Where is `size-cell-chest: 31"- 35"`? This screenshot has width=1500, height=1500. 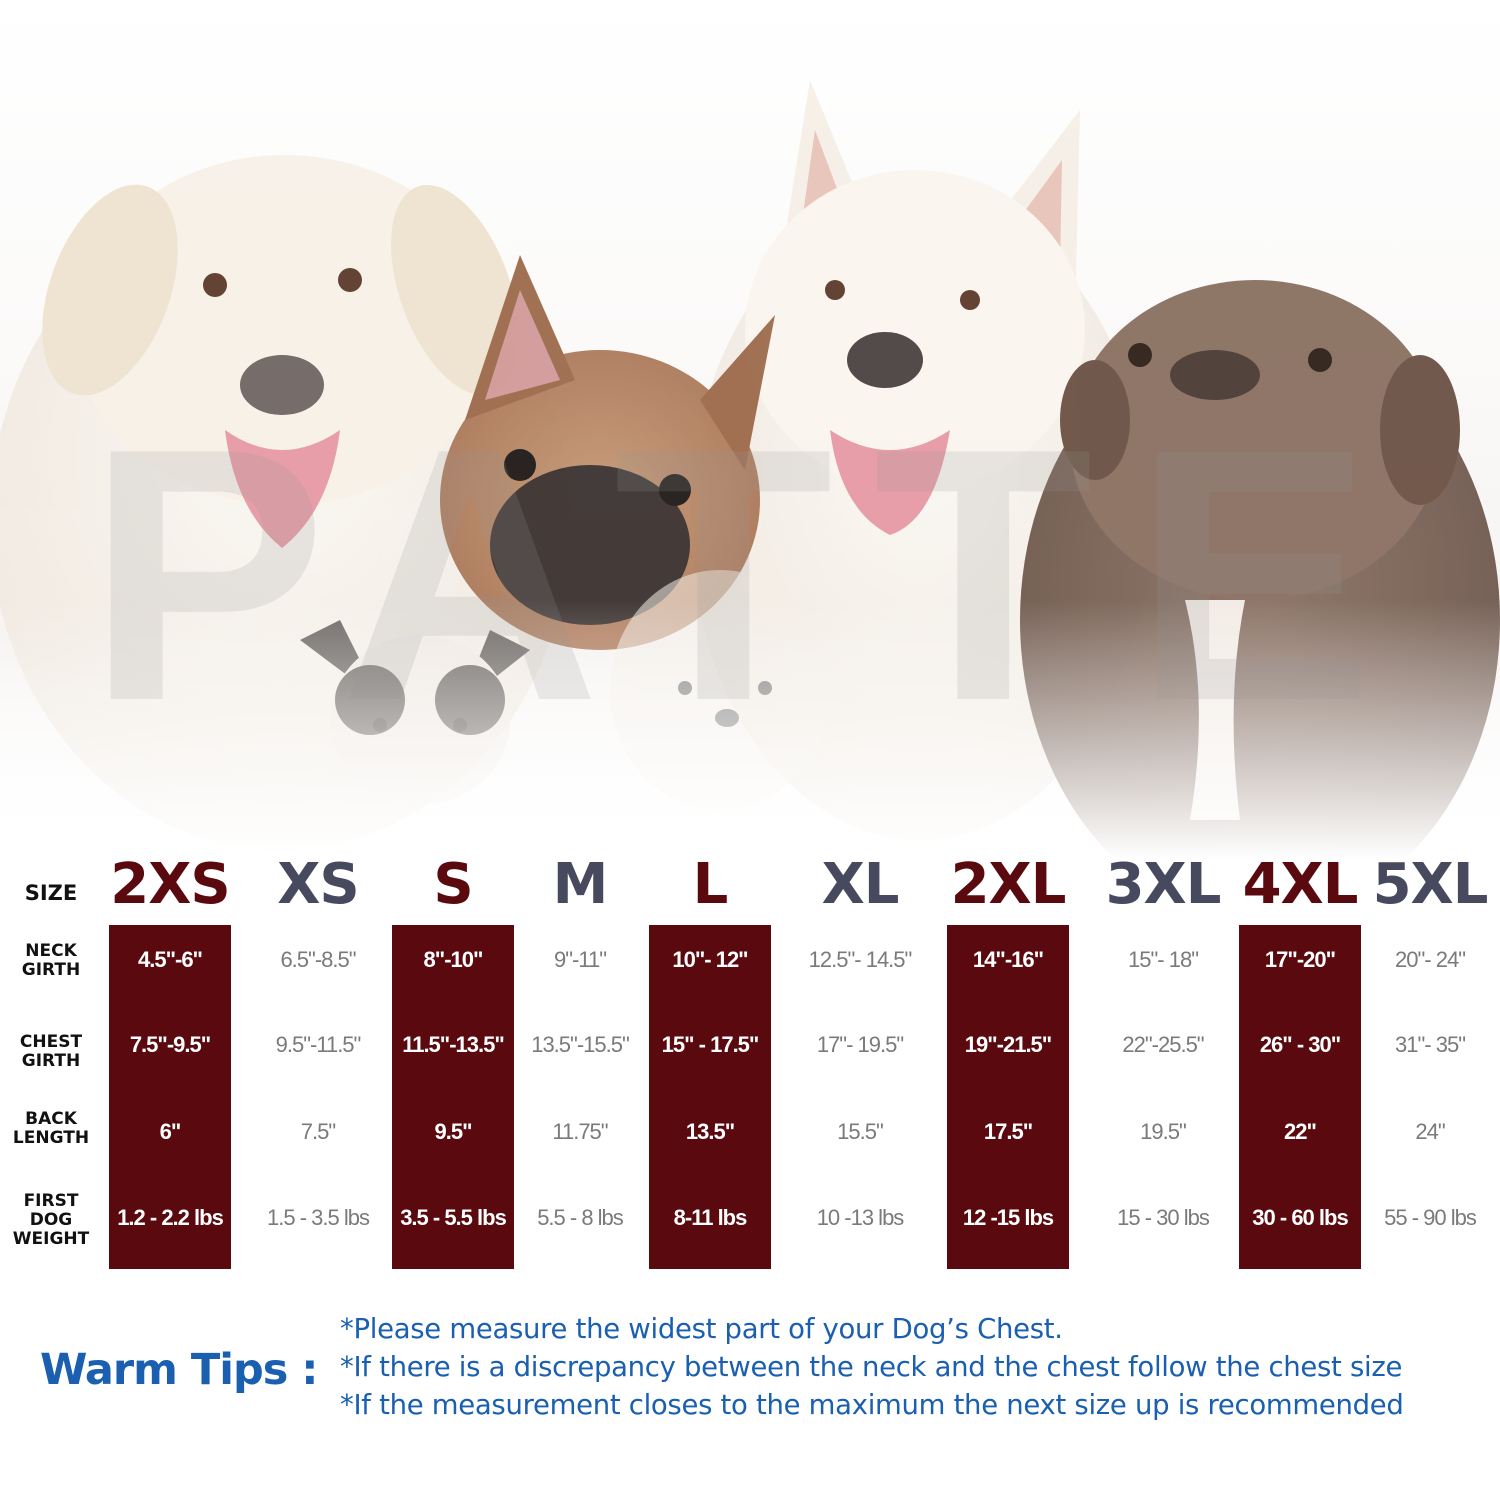
size-cell-chest: 31"- 35" is located at coordinates (1430, 1044).